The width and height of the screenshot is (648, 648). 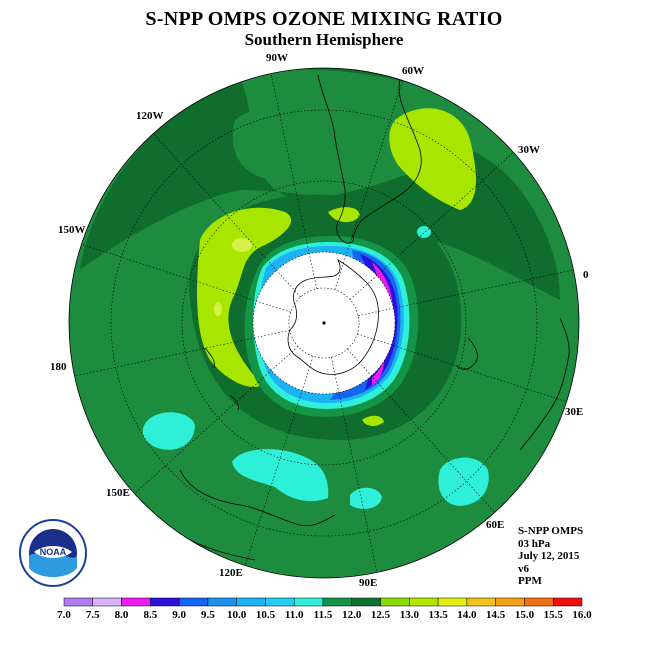 What do you see at coordinates (424, 232) in the screenshot?
I see `cyan-spot-ne` at bounding box center [424, 232].